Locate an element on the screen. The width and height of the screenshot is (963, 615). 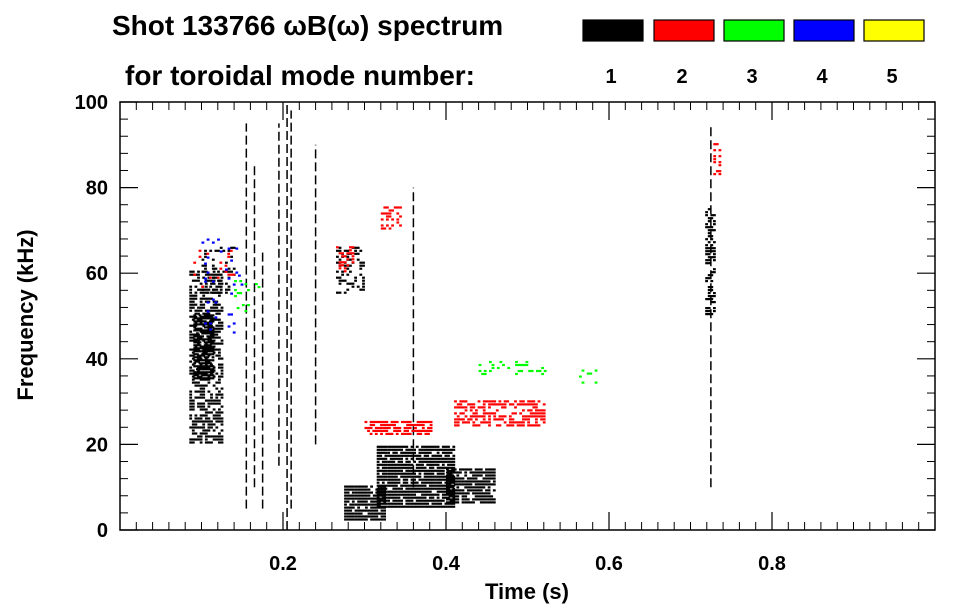
y-tick-label: 20 is located at coordinates (97, 445).